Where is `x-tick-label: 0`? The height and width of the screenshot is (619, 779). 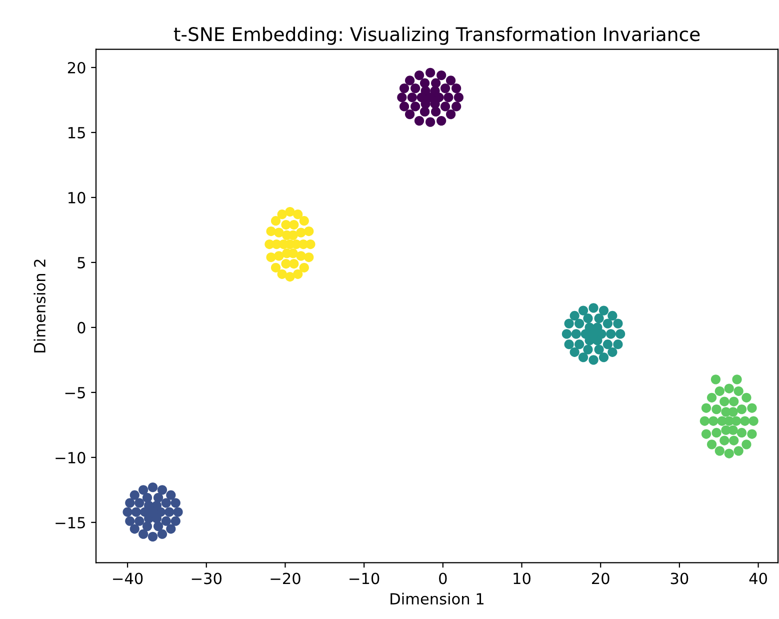
x-tick-label: 0 is located at coordinates (443, 578).